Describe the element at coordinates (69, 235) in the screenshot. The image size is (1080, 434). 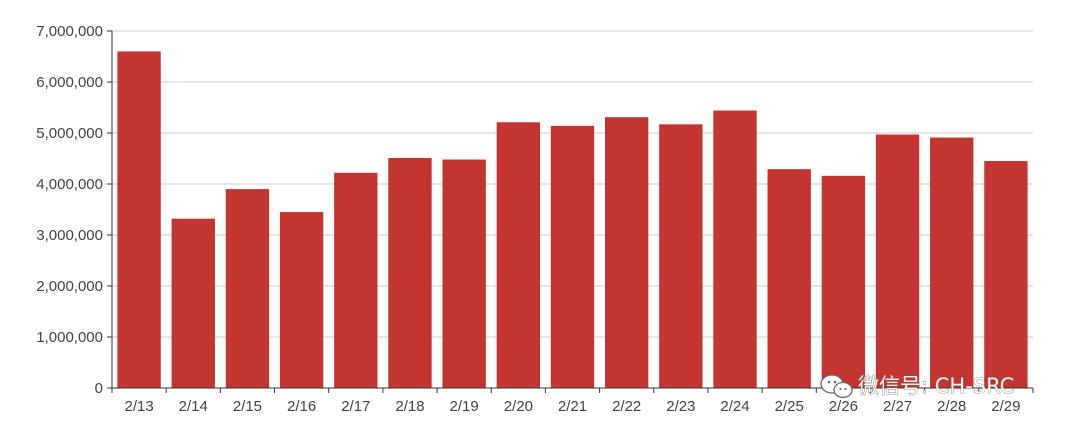
I see `y-tick-label: 3,000,000` at that location.